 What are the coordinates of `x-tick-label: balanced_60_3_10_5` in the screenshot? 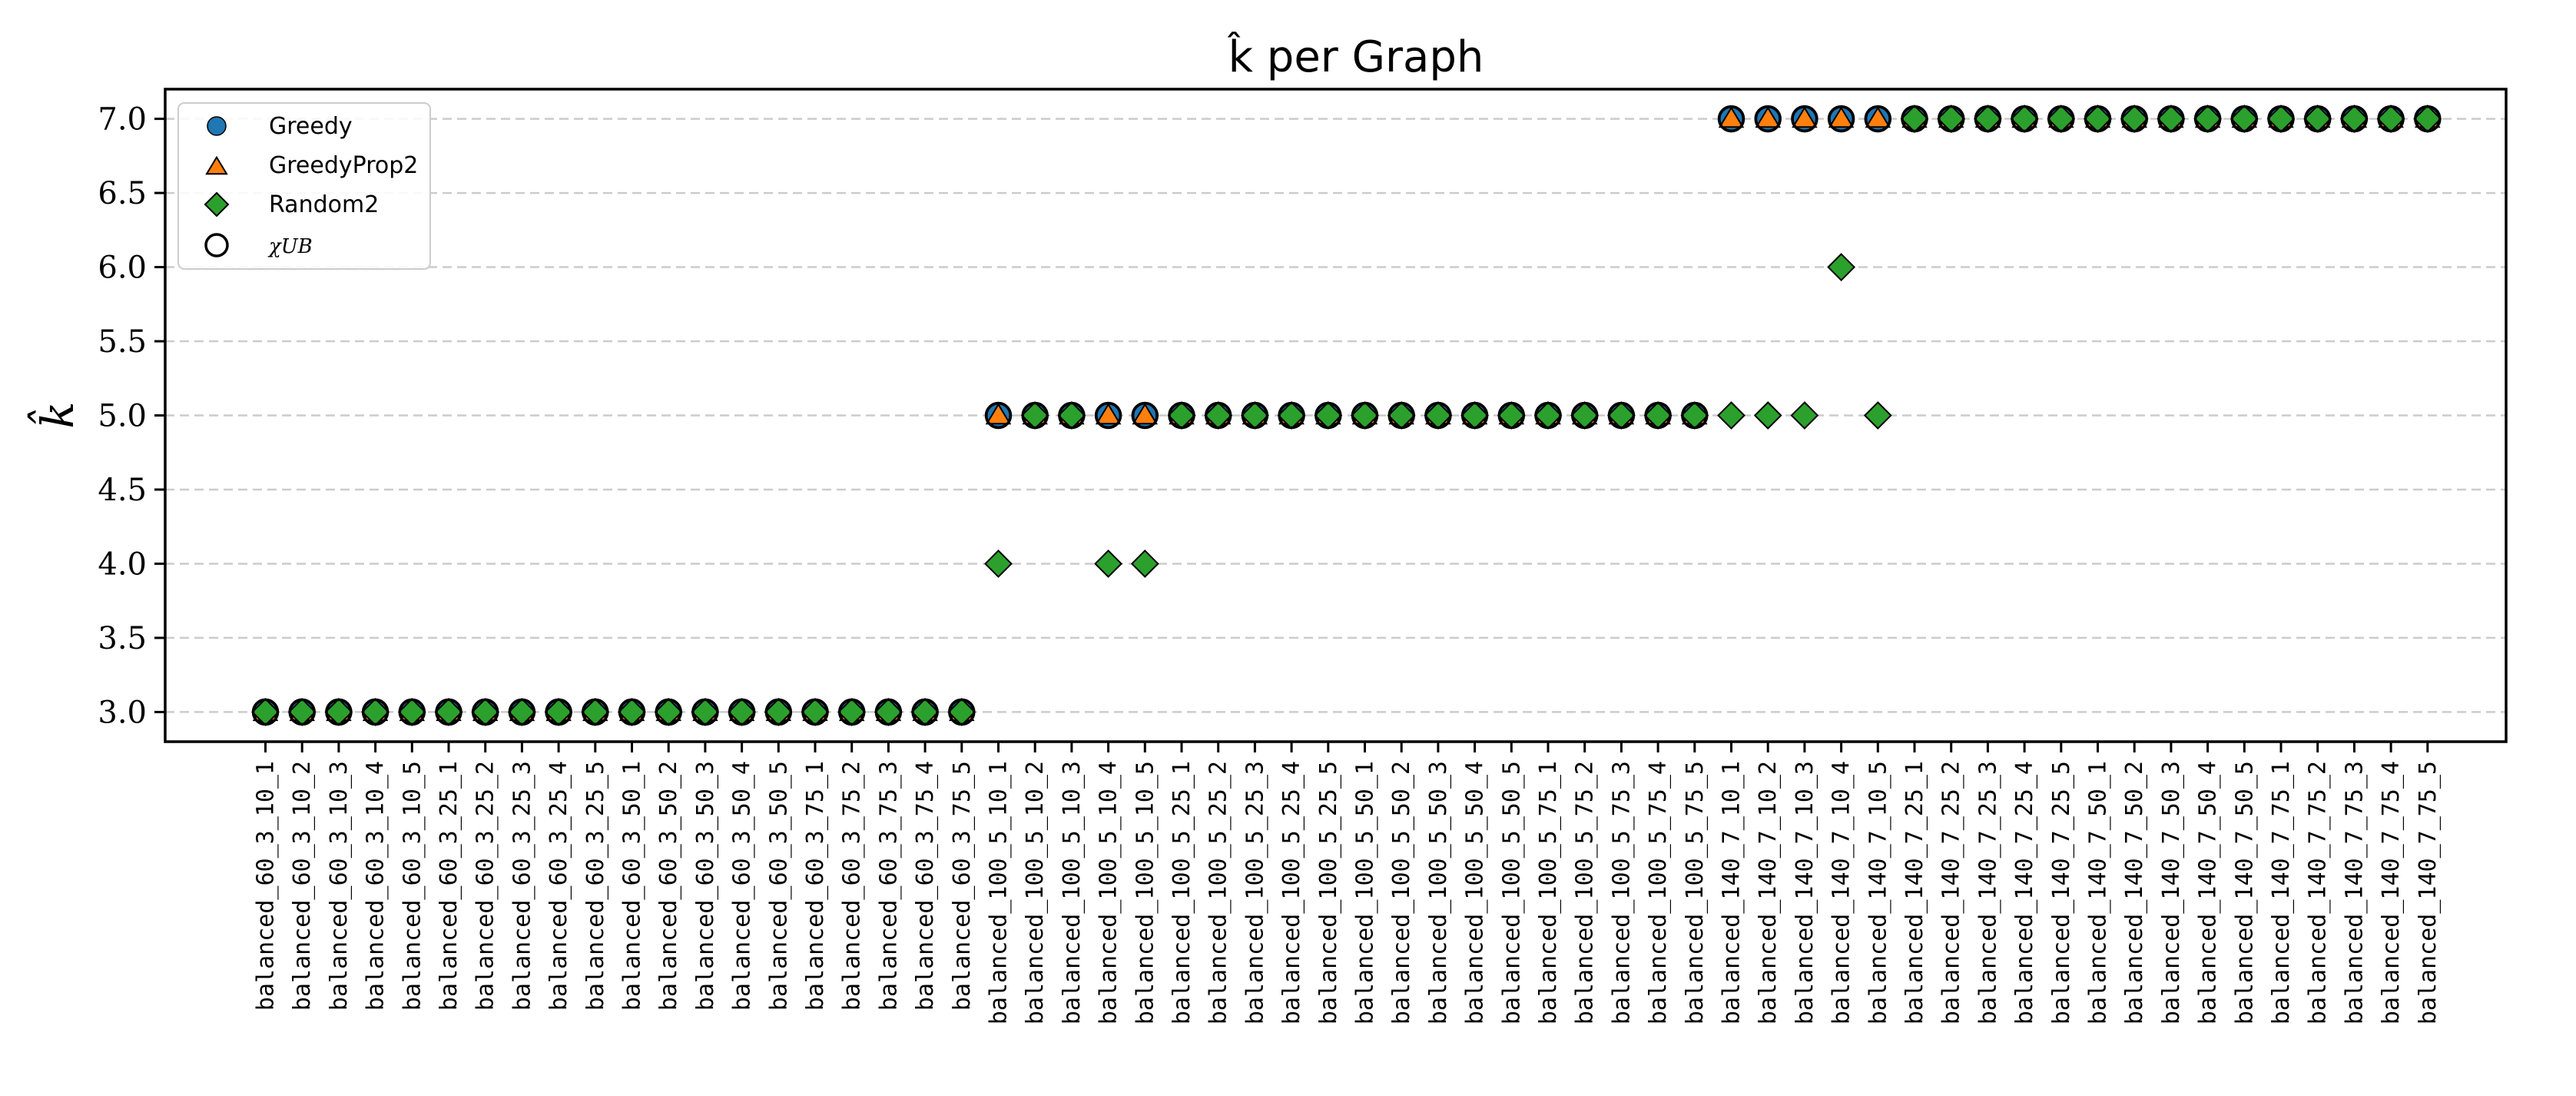 It's located at (412, 886).